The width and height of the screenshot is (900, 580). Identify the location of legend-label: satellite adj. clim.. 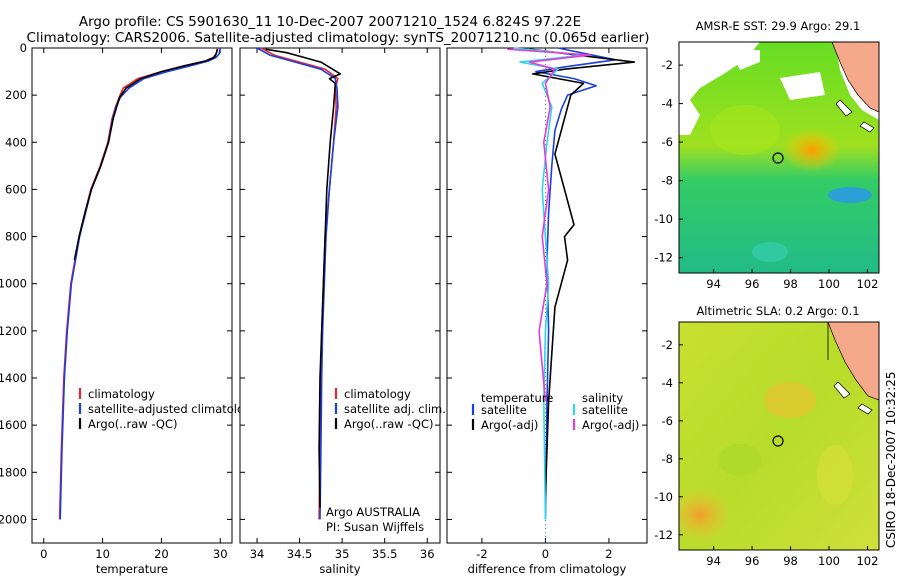
(395, 409).